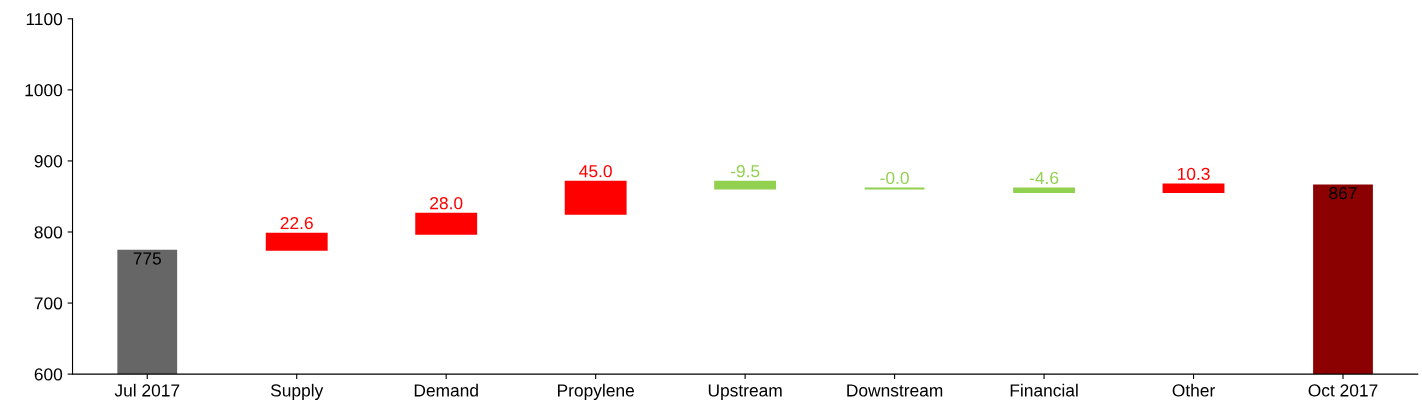 This screenshot has height=418, width=1422. What do you see at coordinates (894, 178) in the screenshot?
I see `data-label: -0.0` at bounding box center [894, 178].